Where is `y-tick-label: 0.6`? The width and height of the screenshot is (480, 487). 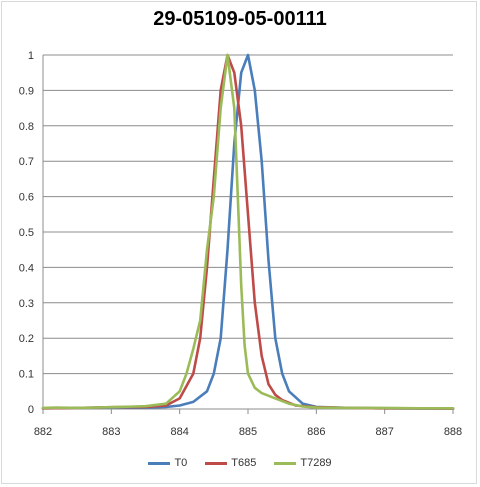 y-tick-label: 0.6 is located at coordinates (26, 198).